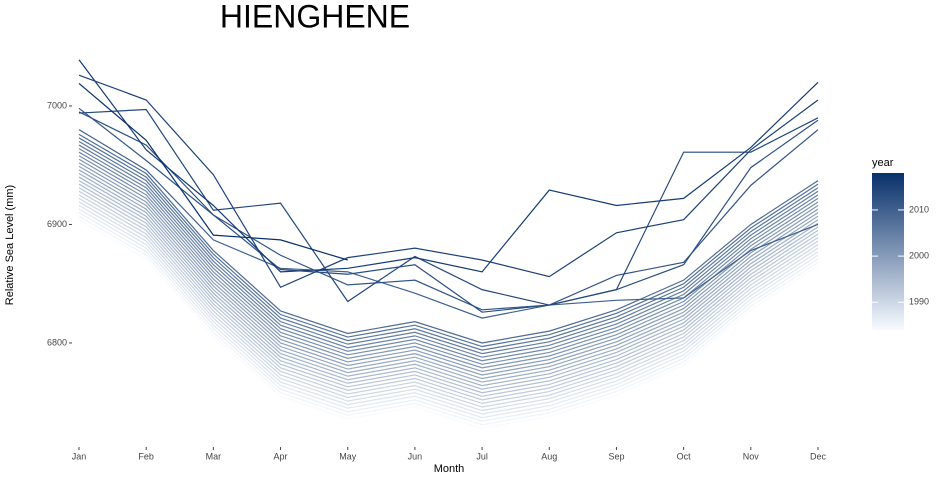  What do you see at coordinates (348, 456) in the screenshot?
I see `x-tick-label: May` at bounding box center [348, 456].